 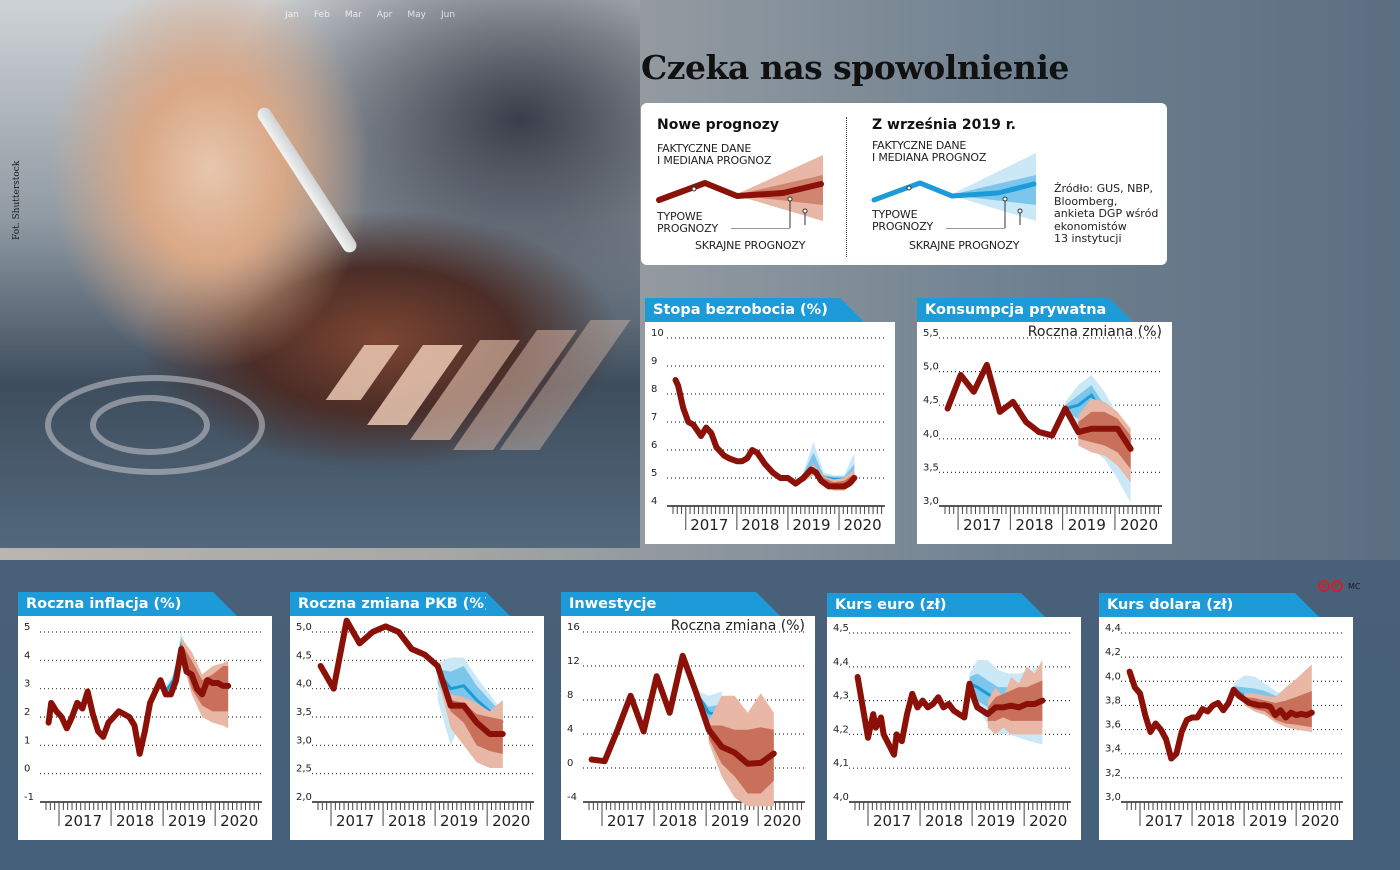 What do you see at coordinates (573, 627) in the screenshot?
I see `y-tick-label: 16` at bounding box center [573, 627].